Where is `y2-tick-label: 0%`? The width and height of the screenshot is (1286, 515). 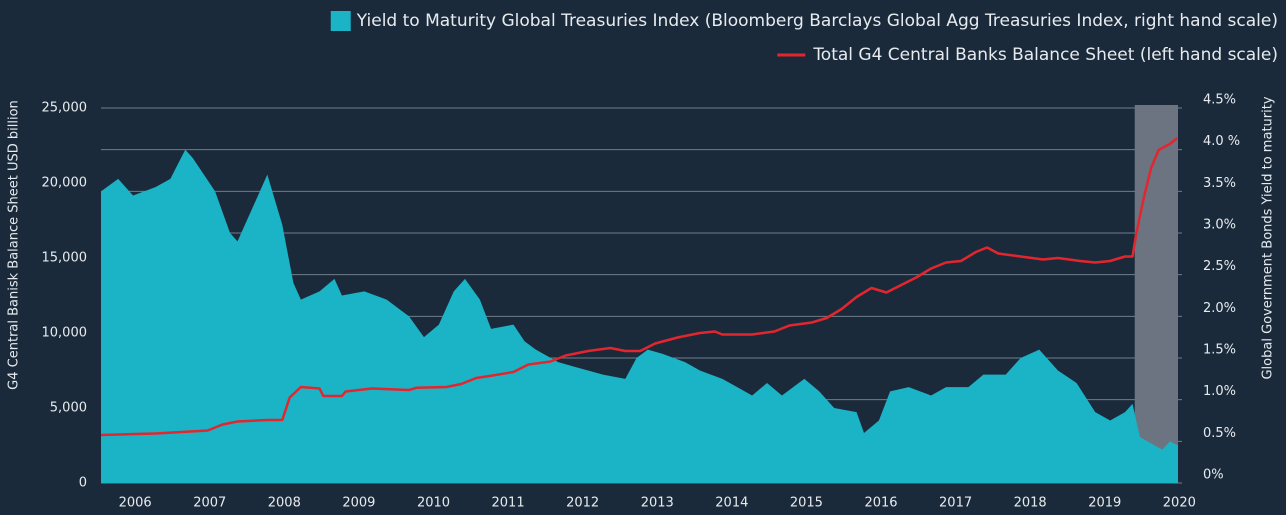
y2-tick-label: 0% is located at coordinates (1213, 475).